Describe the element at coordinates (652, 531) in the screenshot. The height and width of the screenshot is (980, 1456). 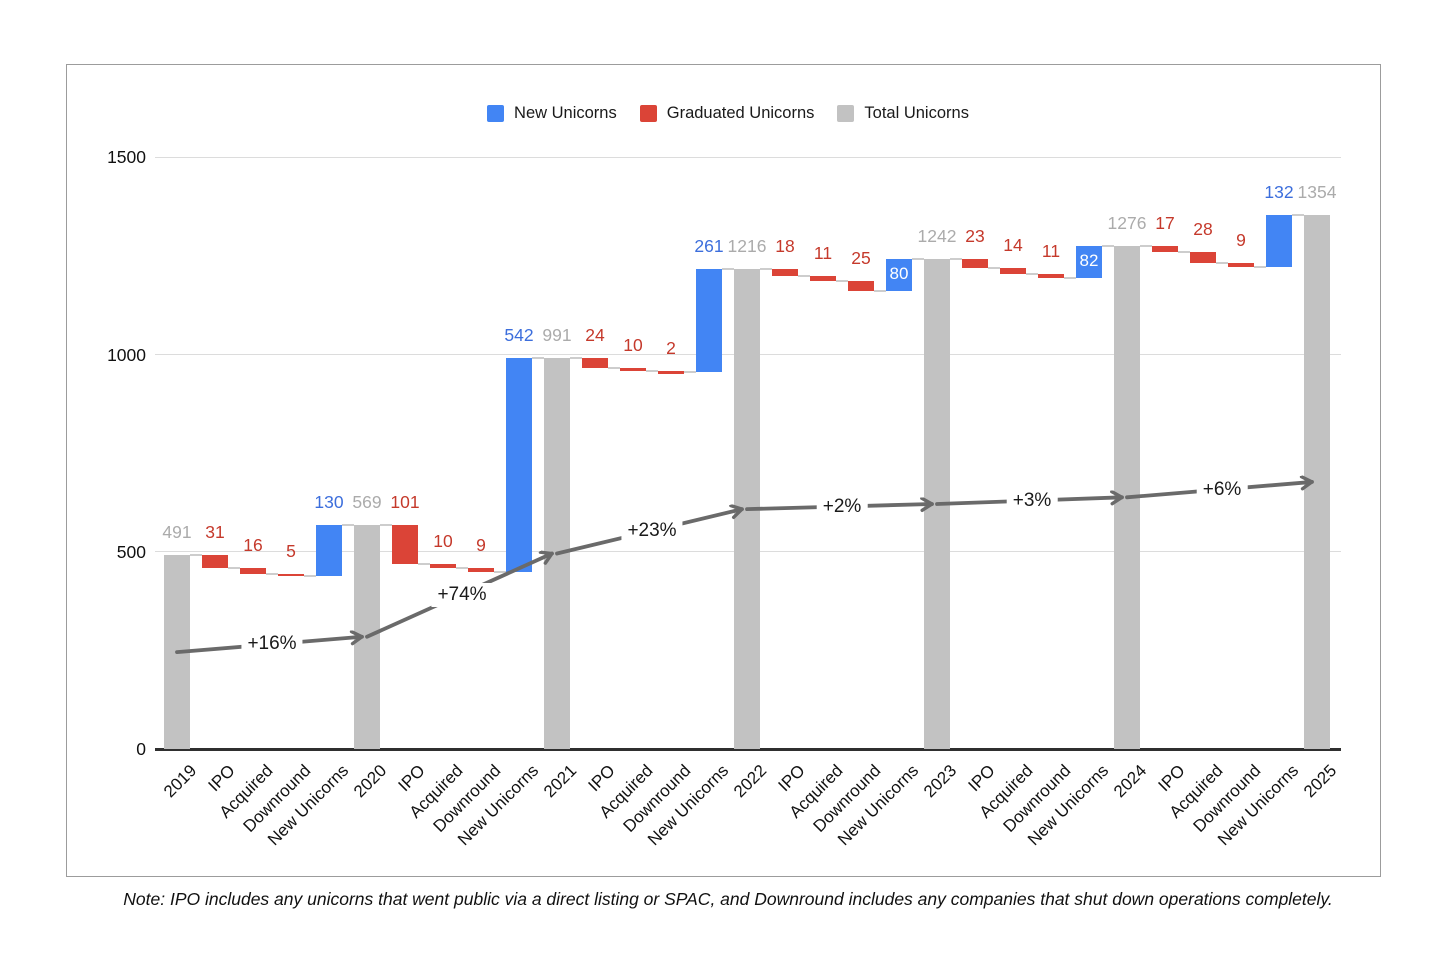
I see `growth-arrow-label: +23%` at that location.